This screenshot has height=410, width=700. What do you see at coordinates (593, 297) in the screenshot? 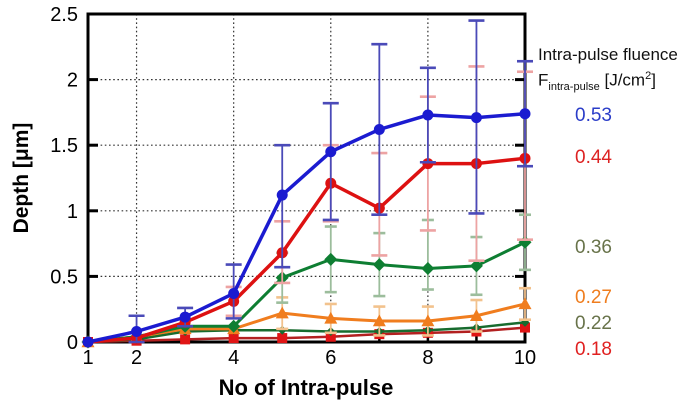
I see `legend-value-0.27: 0.27` at bounding box center [593, 297].